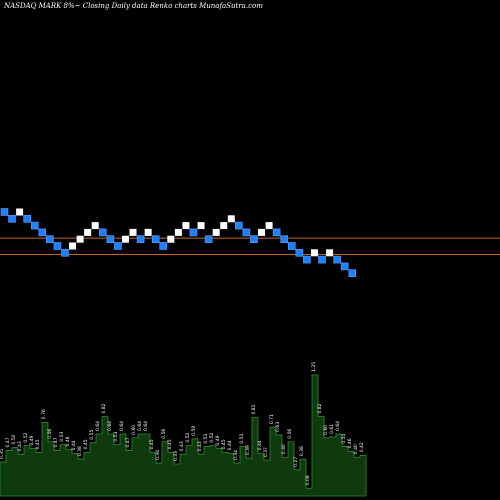 Image resolution: width=500 pixels, height=500 pixels. What do you see at coordinates (272, 419) in the screenshot?
I see `volume-label: 0.71` at bounding box center [272, 419].